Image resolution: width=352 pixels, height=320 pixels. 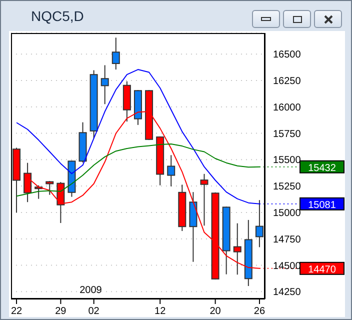 What do you see at coordinates (16, 311) in the screenshot?
I see `x-tick-label: 22` at bounding box center [16, 311].